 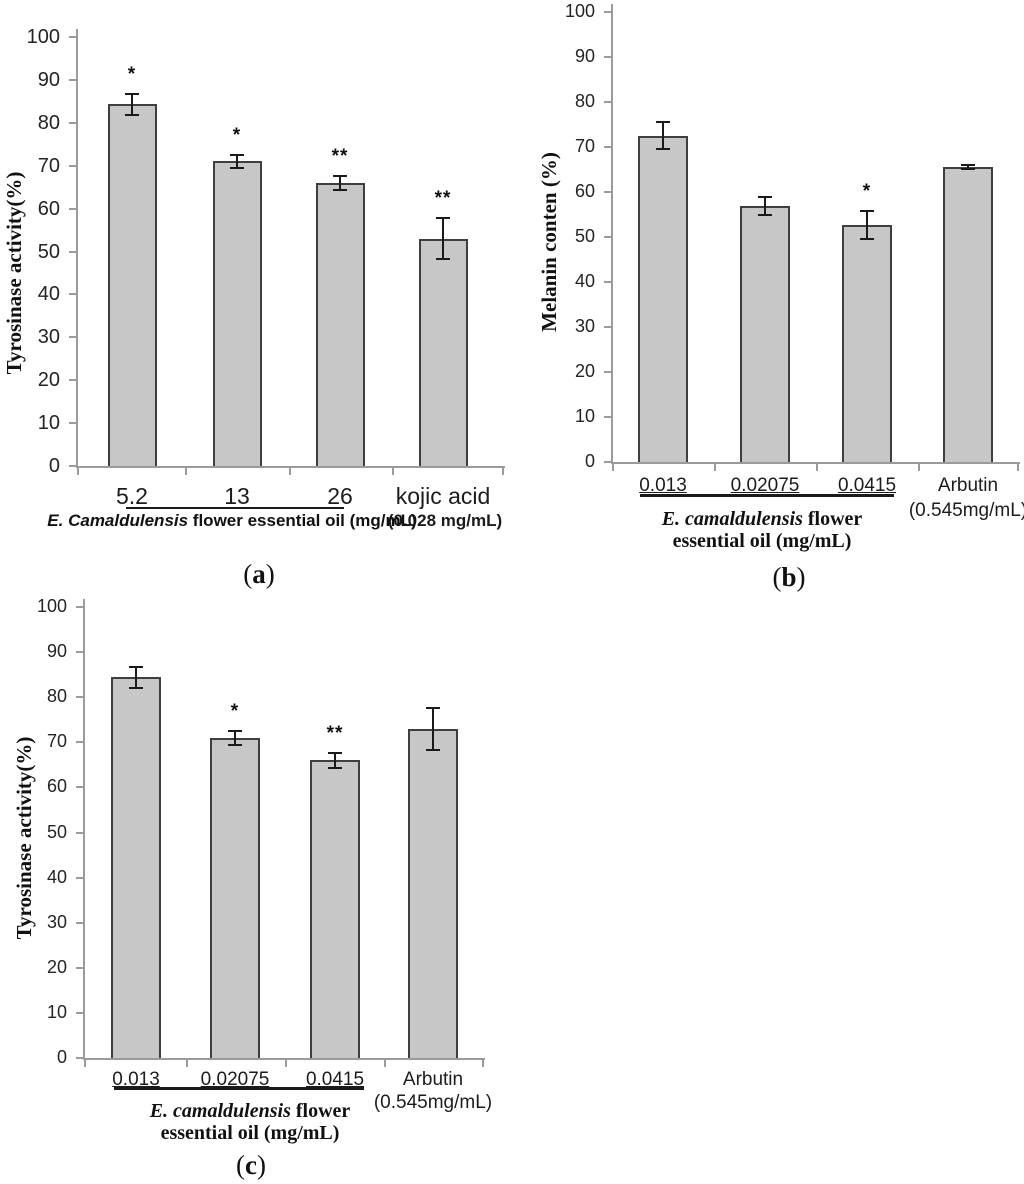 What do you see at coordinates (340, 496) in the screenshot?
I see `category-label: 26` at bounding box center [340, 496].